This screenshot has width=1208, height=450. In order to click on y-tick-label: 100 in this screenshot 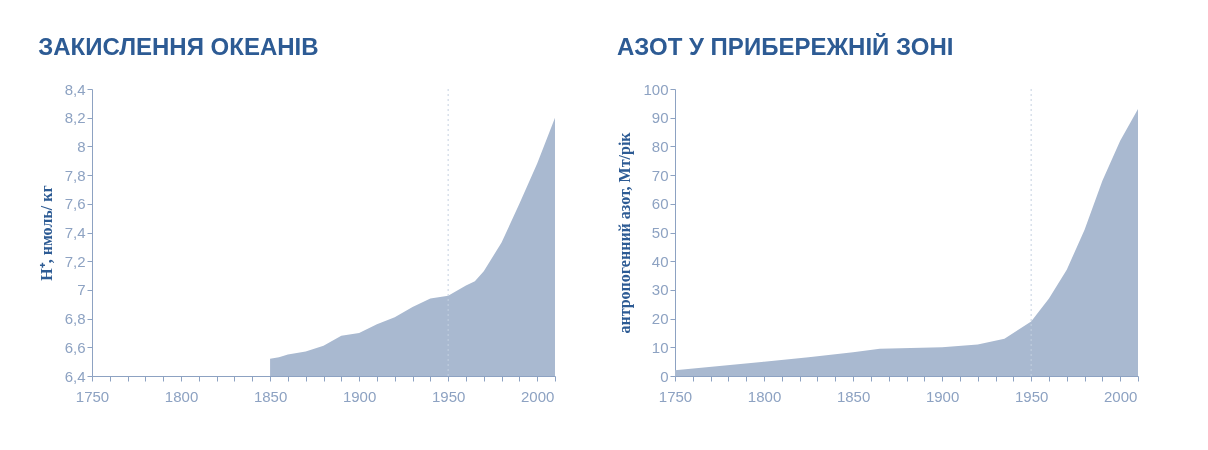, I will do `click(656, 89)`.